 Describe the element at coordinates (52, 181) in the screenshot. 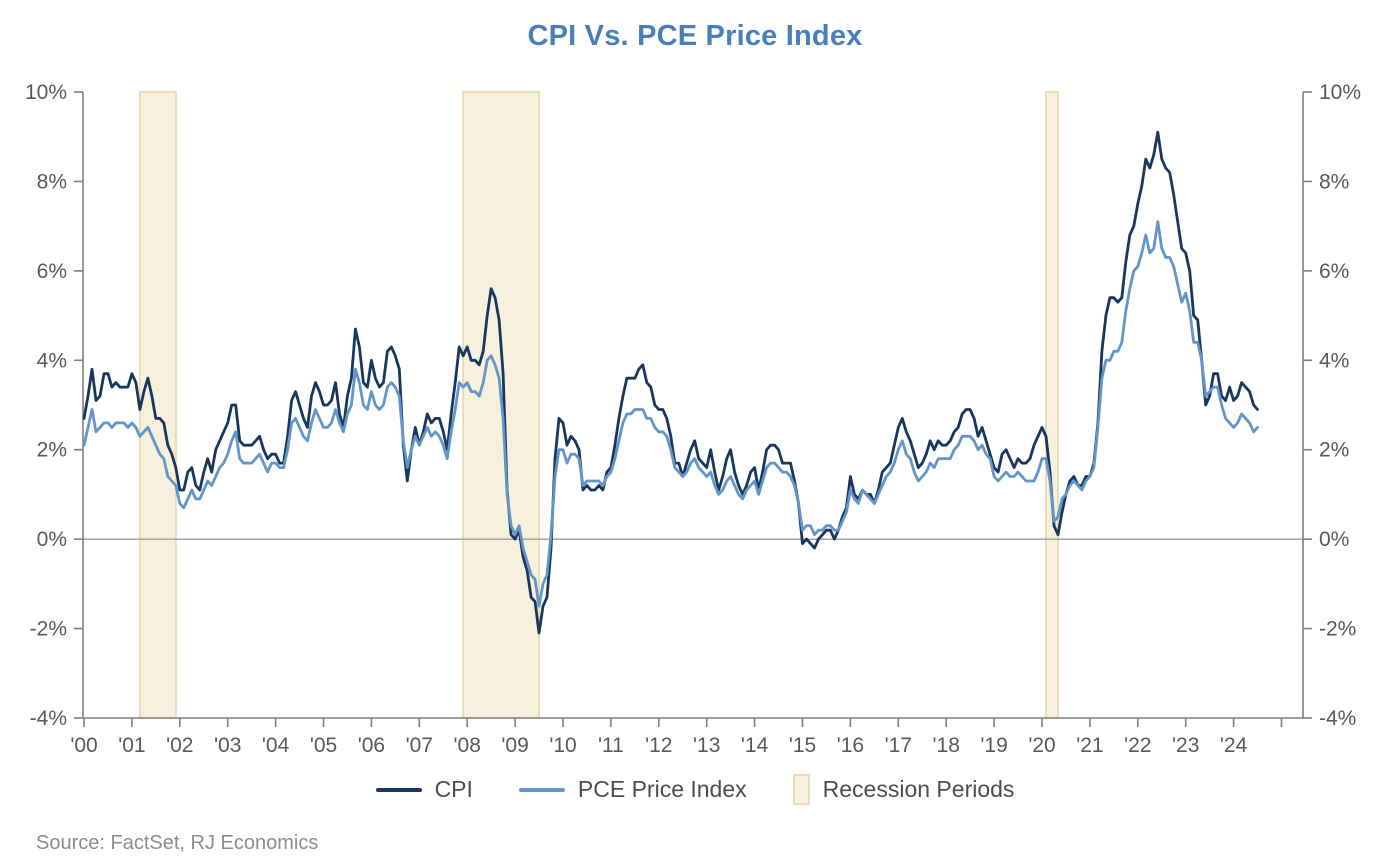

I see `y-tick-label-left: 8%` at that location.